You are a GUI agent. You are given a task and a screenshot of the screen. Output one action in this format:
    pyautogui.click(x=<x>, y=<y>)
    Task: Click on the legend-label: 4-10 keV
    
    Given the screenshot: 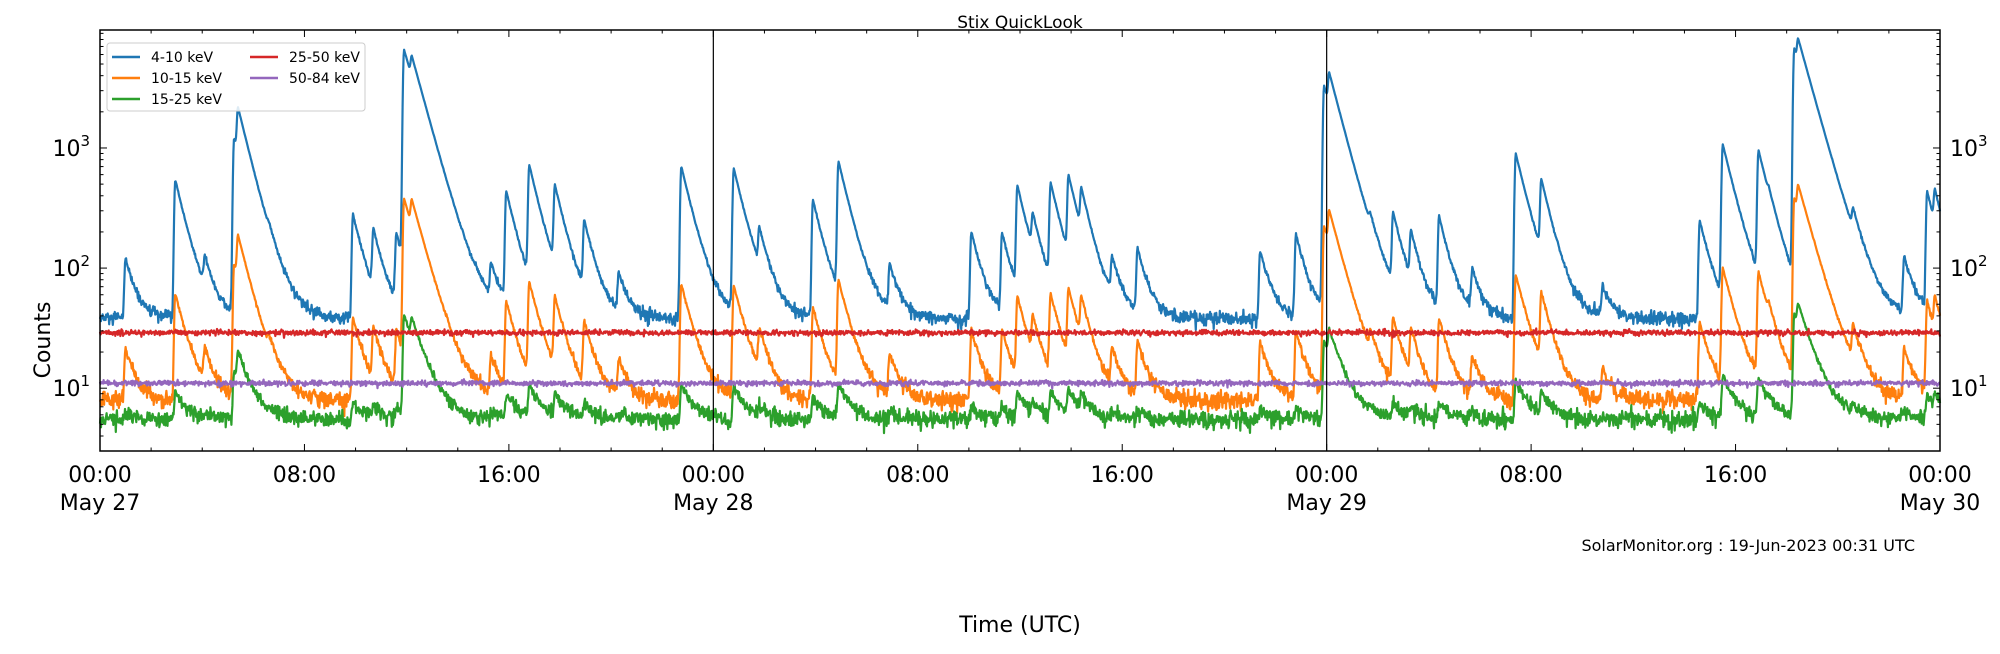 What is the action you would take?
    pyautogui.click(x=182, y=58)
    